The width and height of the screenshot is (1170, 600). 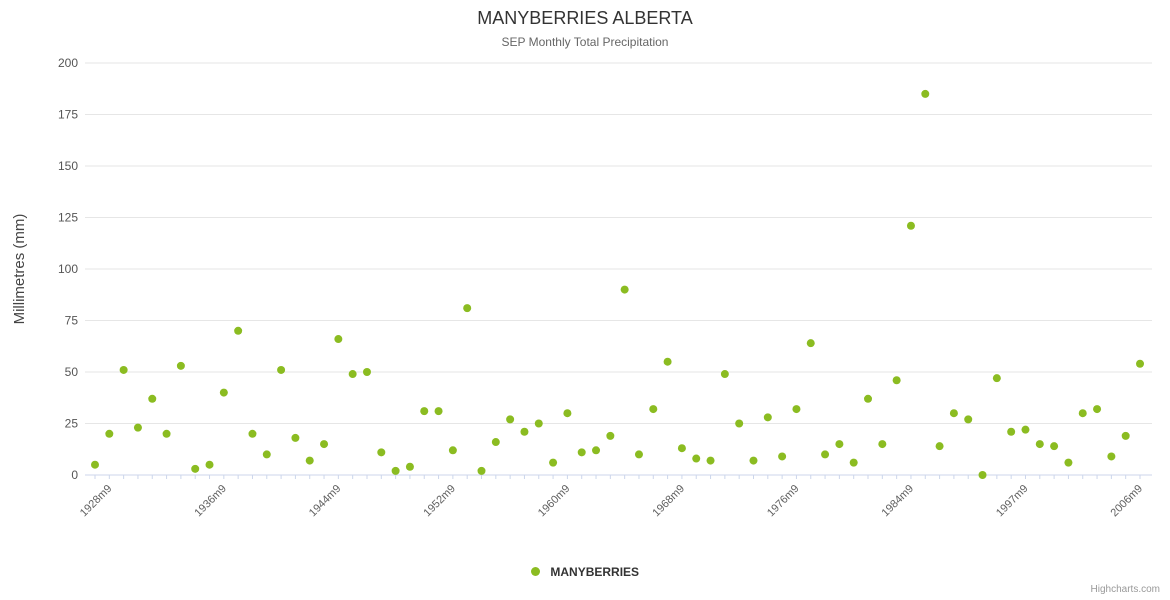 What do you see at coordinates (72, 424) in the screenshot?
I see `y-axis-tick-label: 25` at bounding box center [72, 424].